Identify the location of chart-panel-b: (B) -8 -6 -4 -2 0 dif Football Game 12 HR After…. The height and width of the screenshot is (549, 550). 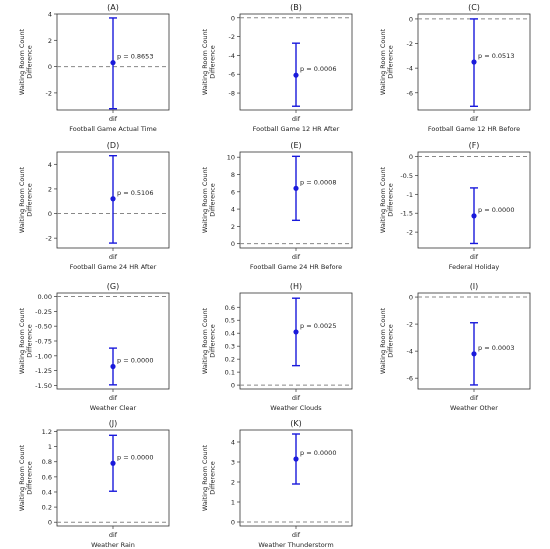
(277, 68).